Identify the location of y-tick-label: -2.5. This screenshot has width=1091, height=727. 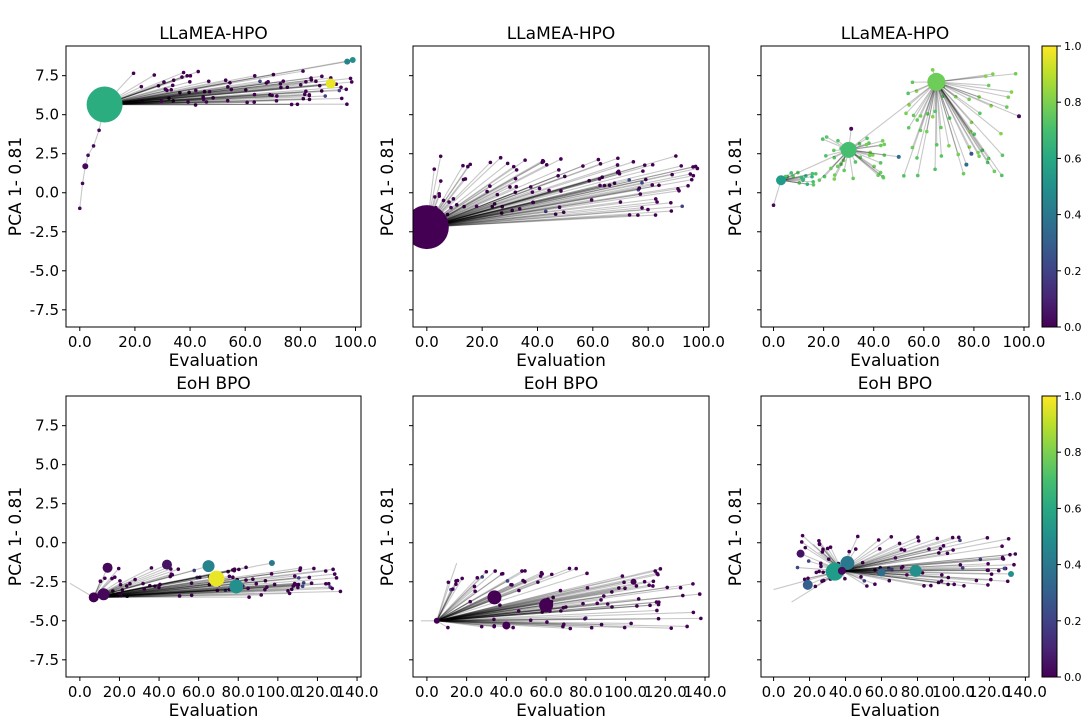
(44, 582).